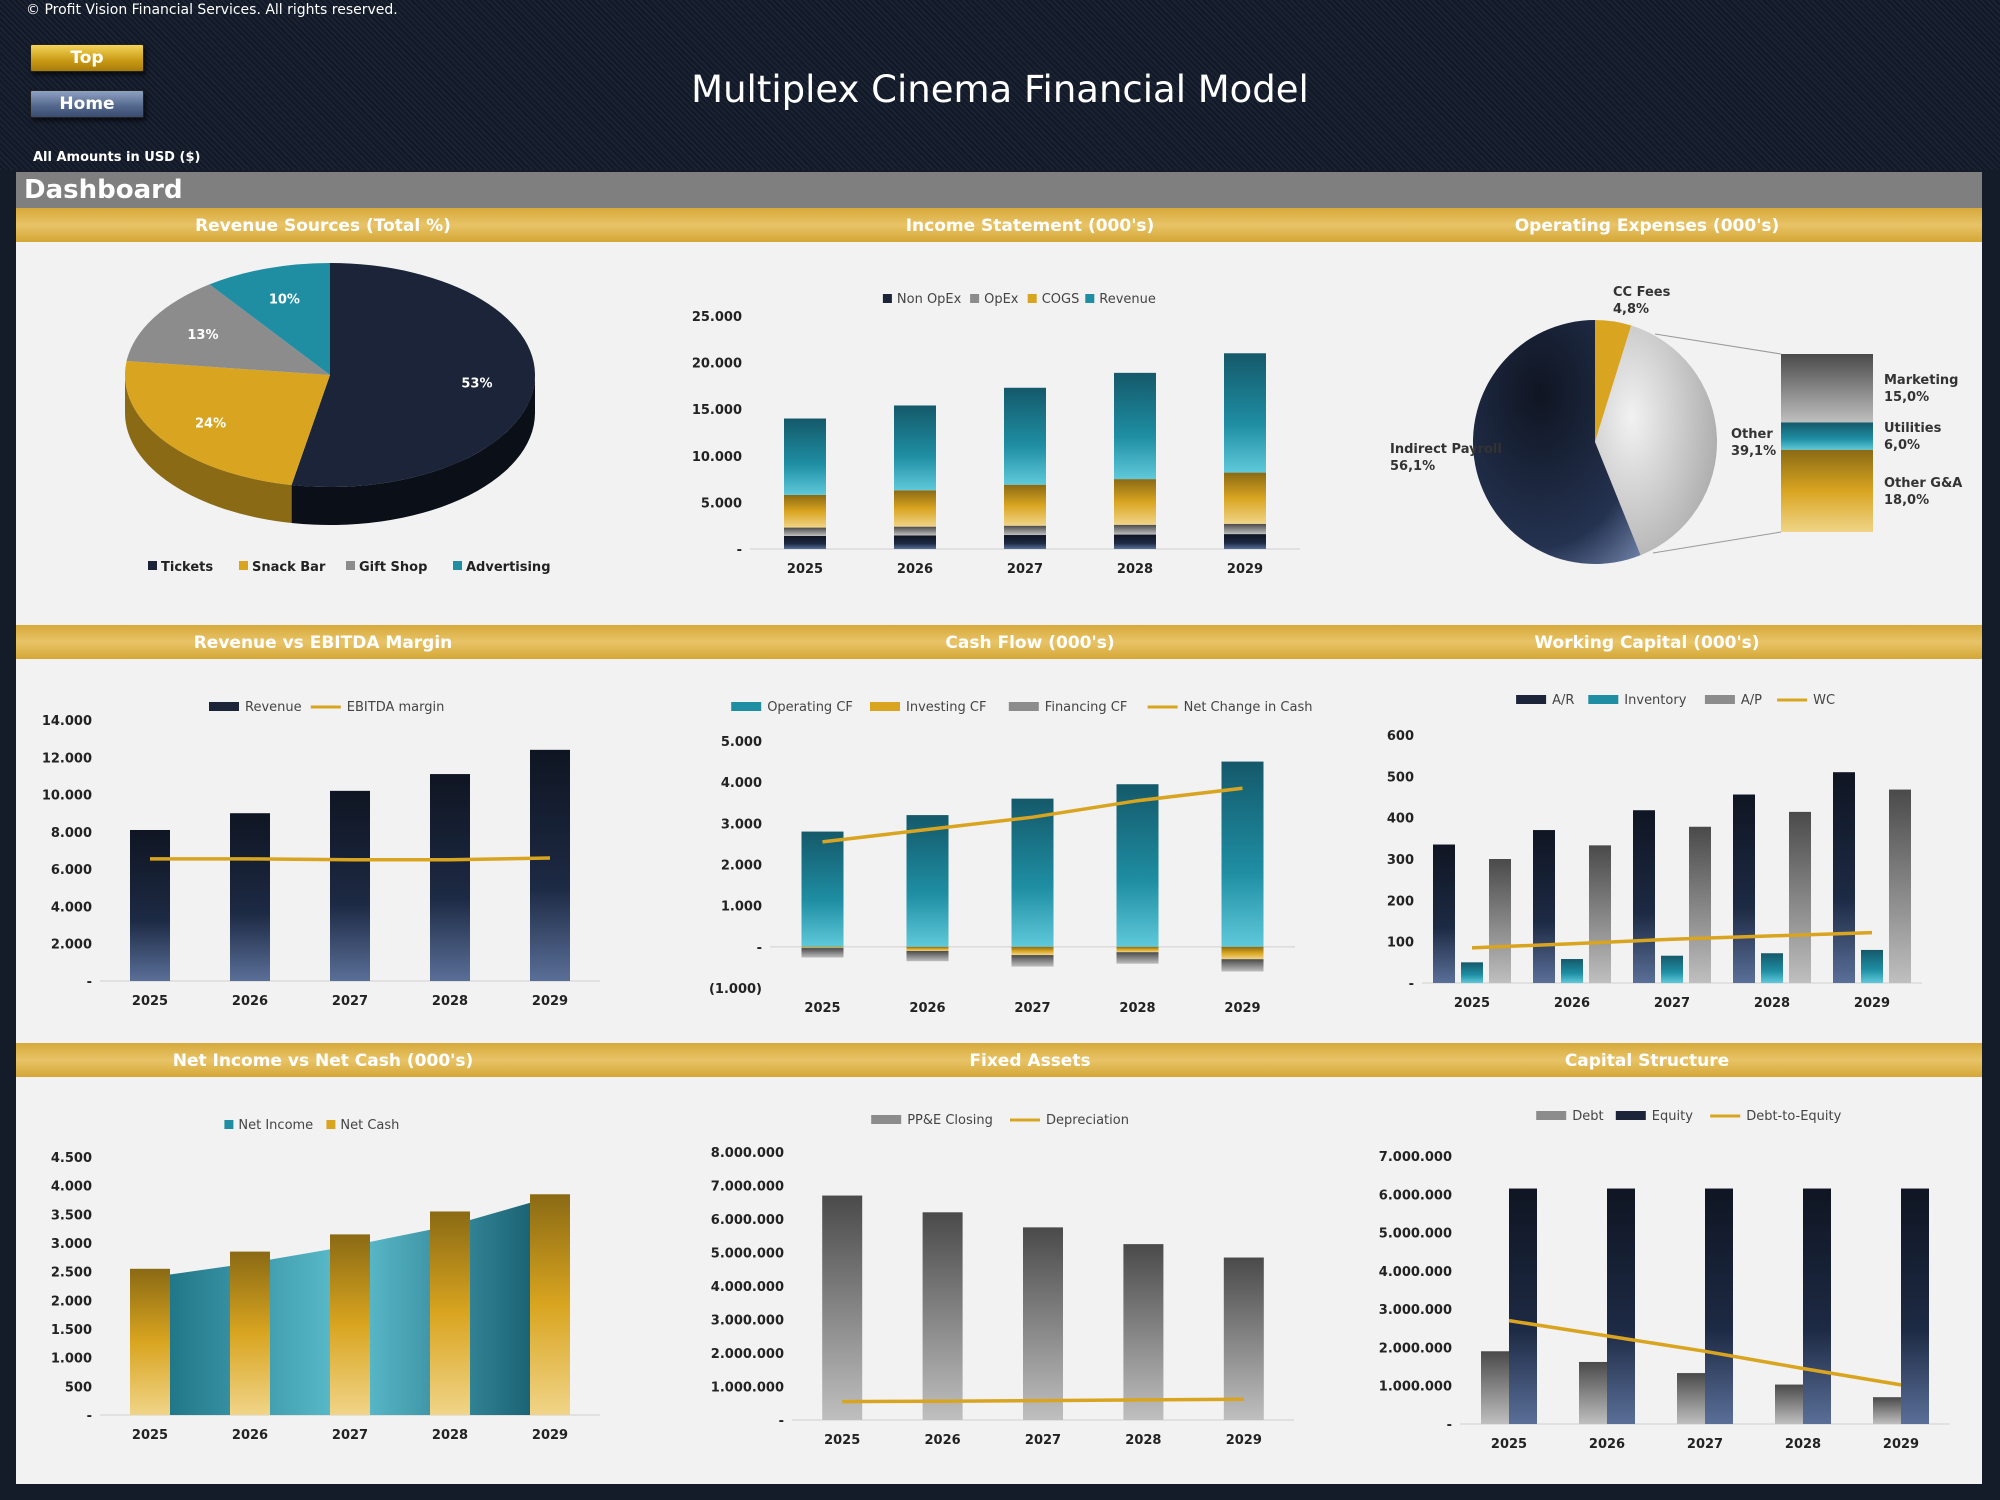 The width and height of the screenshot is (2000, 1500). What do you see at coordinates (1415, 1157) in the screenshot?
I see `capital-y-tick: 7.000.000` at bounding box center [1415, 1157].